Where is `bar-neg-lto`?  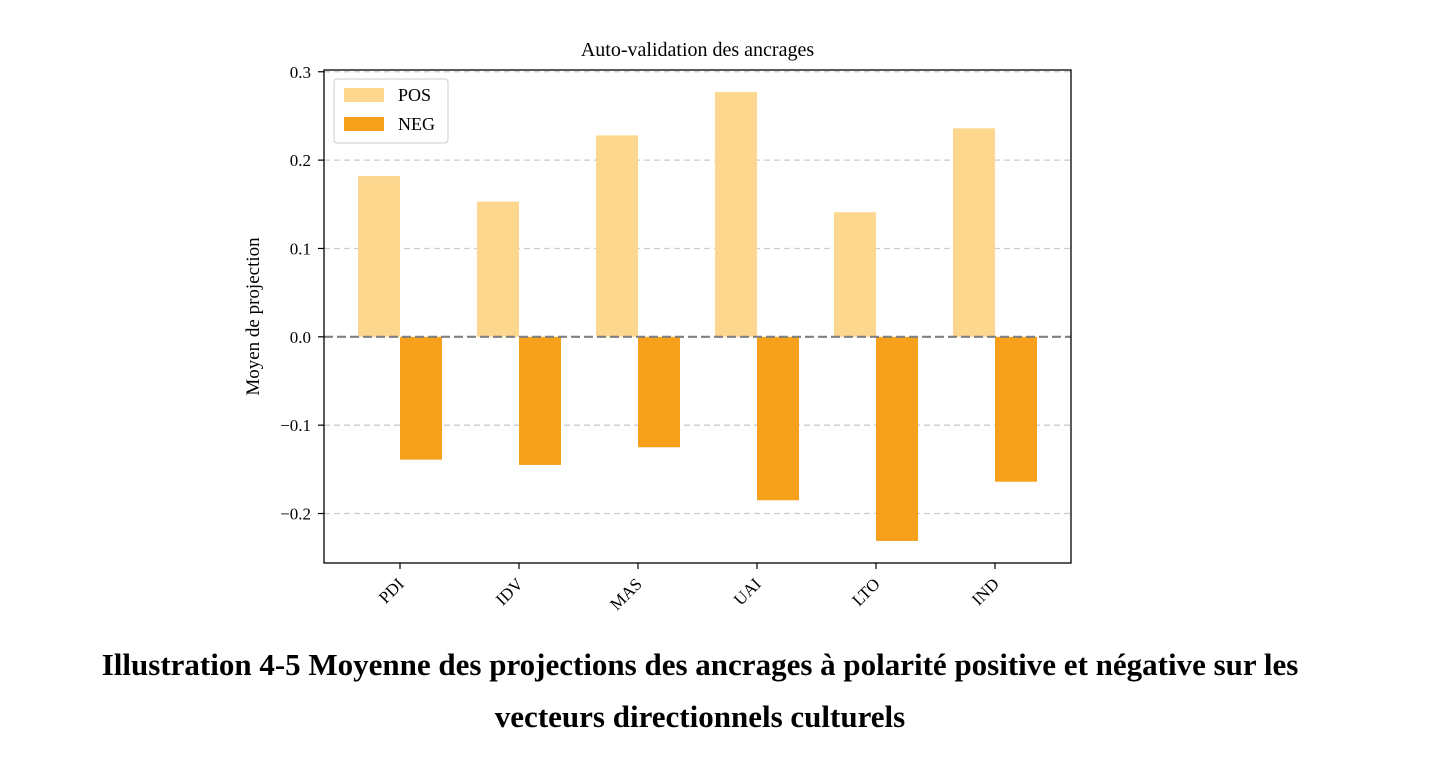 bar-neg-lto is located at coordinates (897, 438).